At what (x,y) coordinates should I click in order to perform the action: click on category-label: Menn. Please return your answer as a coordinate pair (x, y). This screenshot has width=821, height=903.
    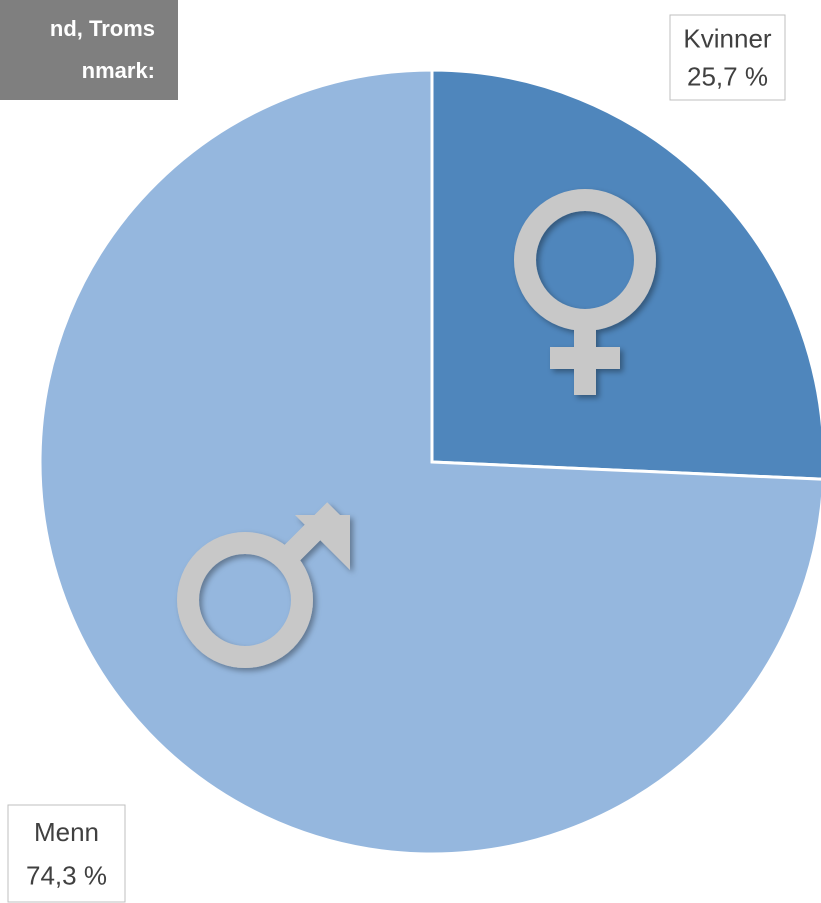
    Looking at the image, I should click on (66, 832).